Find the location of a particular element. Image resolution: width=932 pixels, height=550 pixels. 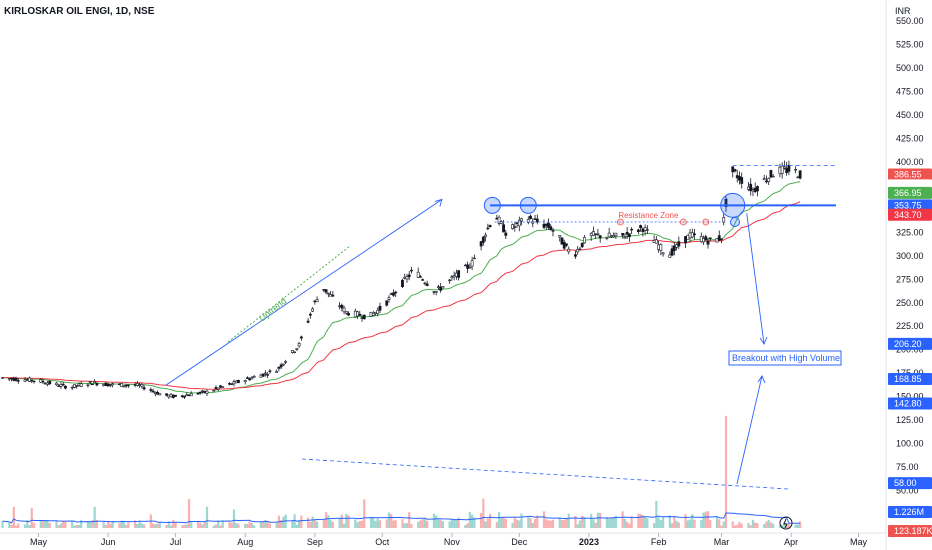

replay-icon is located at coordinates (786, 523).